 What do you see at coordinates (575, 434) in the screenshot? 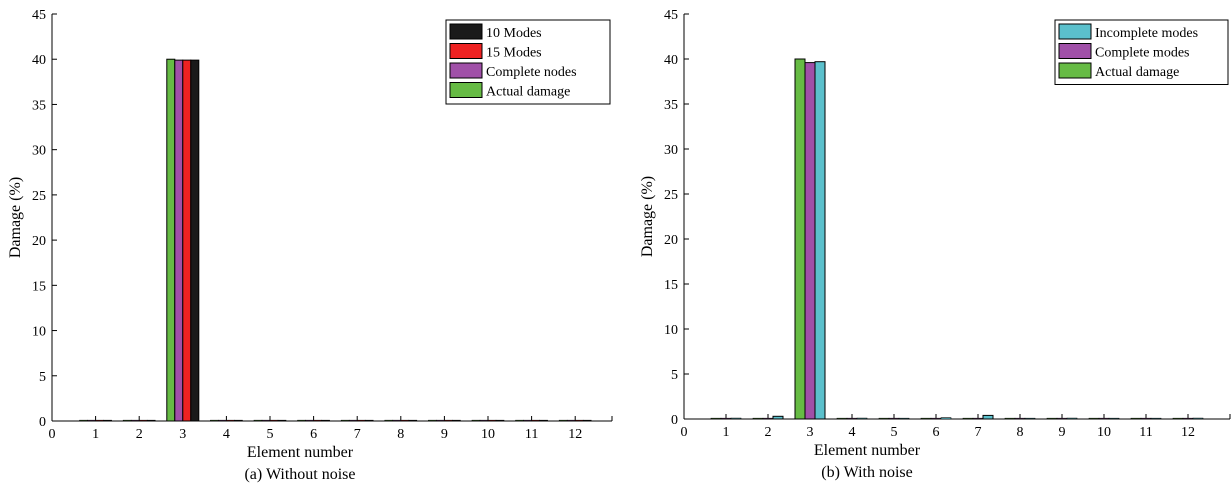
I see `x-tick-label: 12` at bounding box center [575, 434].